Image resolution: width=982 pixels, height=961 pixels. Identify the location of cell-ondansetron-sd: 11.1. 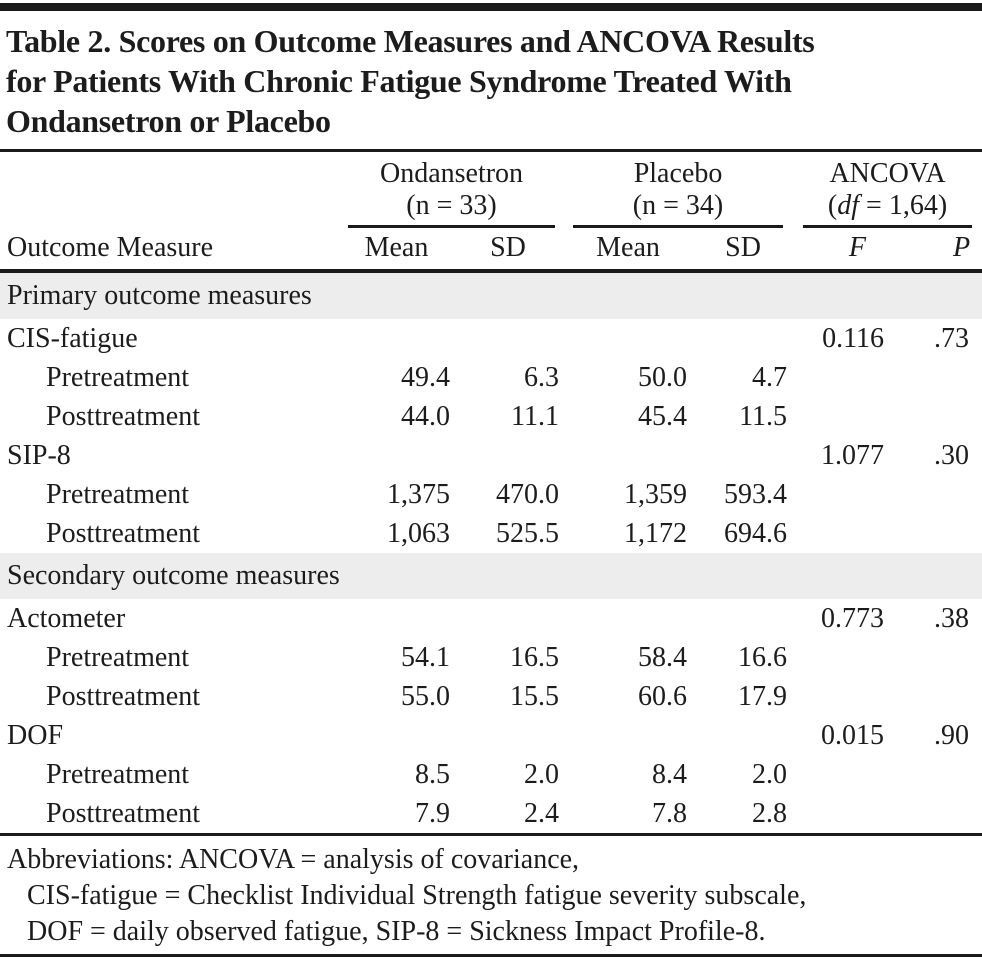
(535, 416).